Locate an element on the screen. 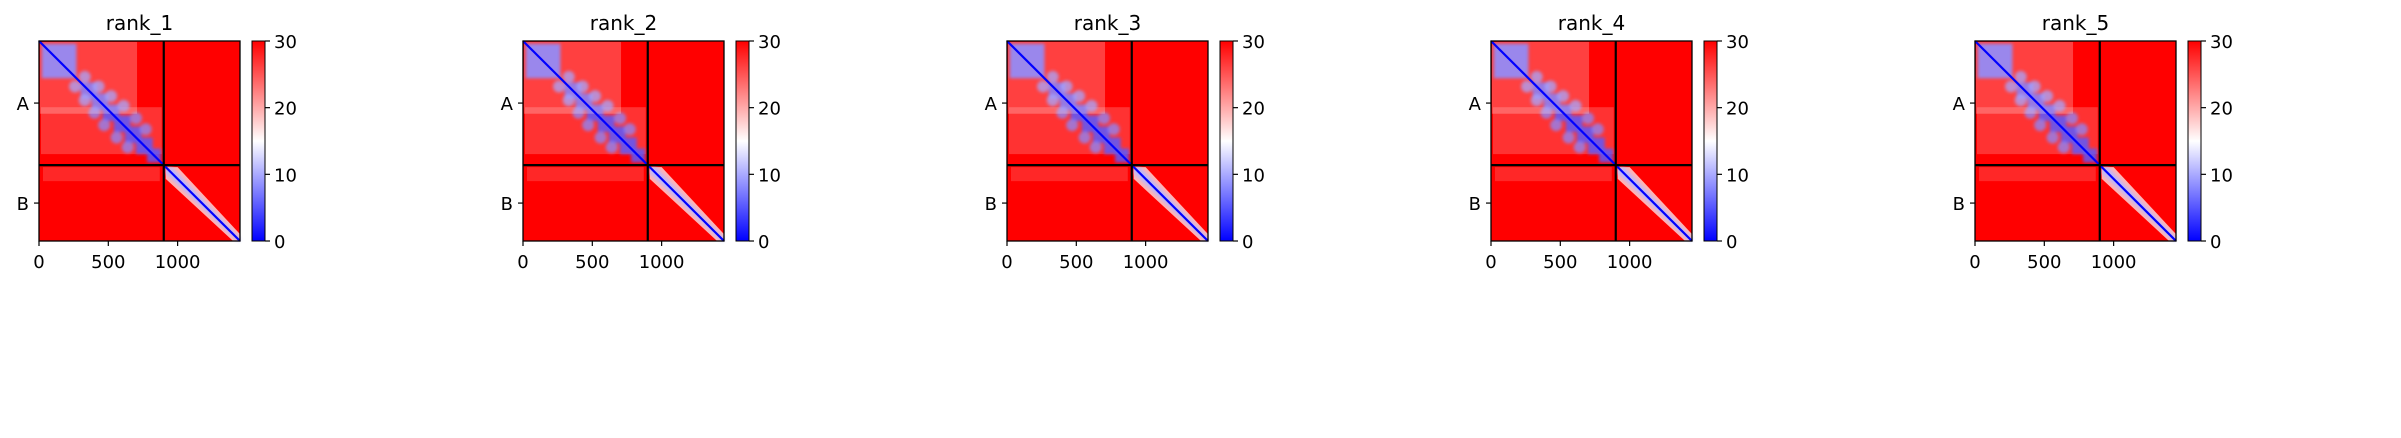 Image resolution: width=2401 pixels, height=438 pixels. panel-3: rank_3 A B 0 500 1000 0 10 20 30 is located at coordinates (1125, 142).